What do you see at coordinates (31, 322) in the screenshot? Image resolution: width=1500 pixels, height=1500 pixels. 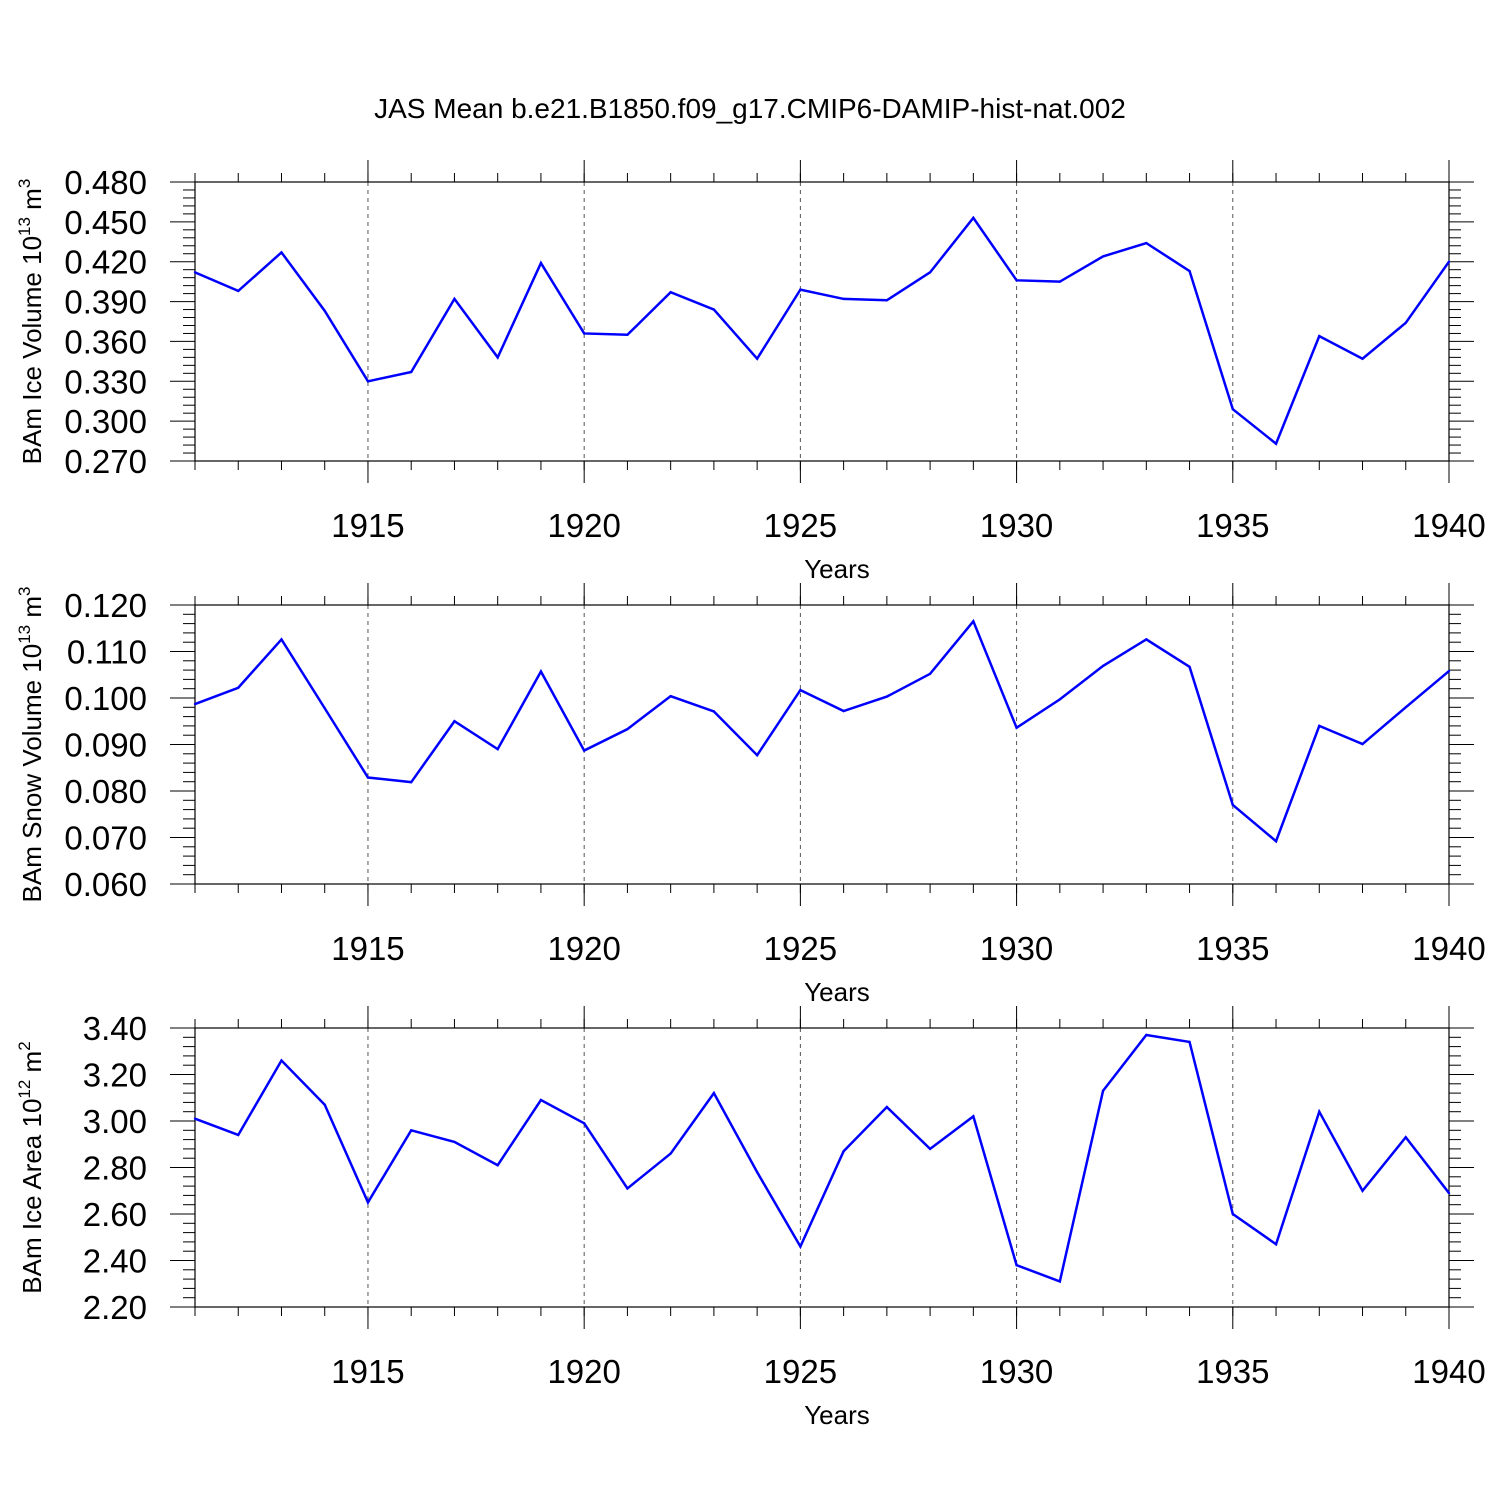 I see `y-axis-title: BAm Ice Volume 1013 m3` at bounding box center [31, 322].